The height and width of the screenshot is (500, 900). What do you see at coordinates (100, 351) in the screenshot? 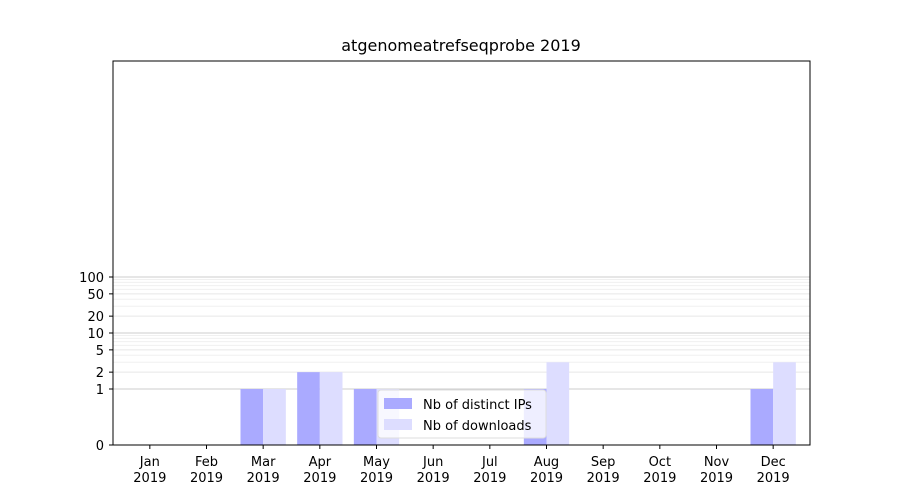
I see `y-tick-label: 5` at bounding box center [100, 351].